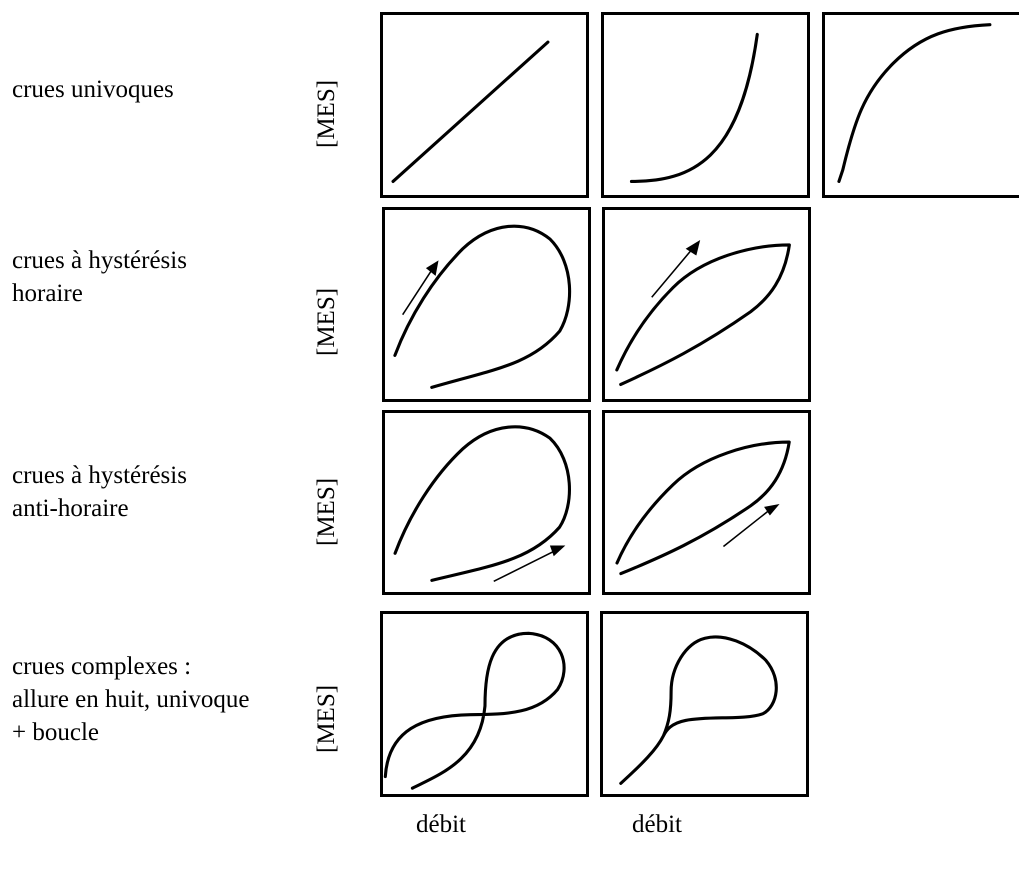 The height and width of the screenshot is (870, 1019). Describe the element at coordinates (703, 508) in the screenshot. I see `curve-counterclockwise-lens` at that location.